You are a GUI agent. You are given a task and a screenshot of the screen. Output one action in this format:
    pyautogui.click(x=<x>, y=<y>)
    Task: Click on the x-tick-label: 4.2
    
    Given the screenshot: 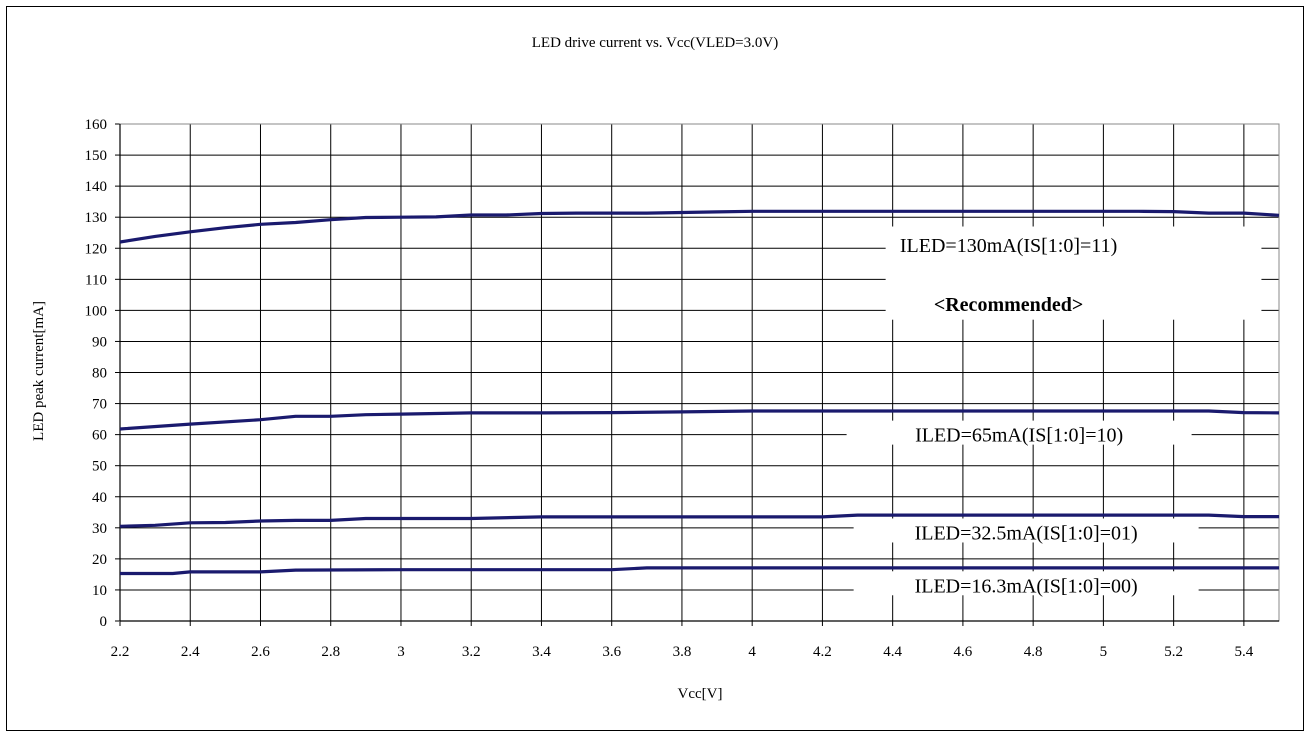 What is the action you would take?
    pyautogui.click(x=822, y=652)
    